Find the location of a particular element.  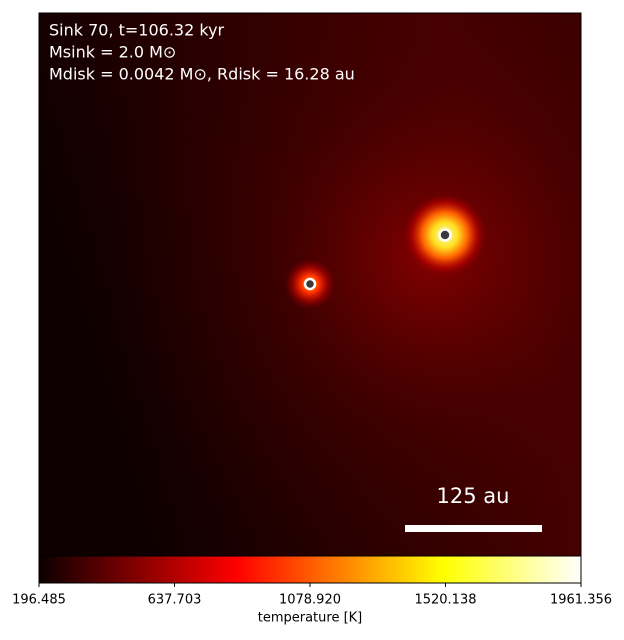

scale-bar-label: 125 au is located at coordinates (473, 496).